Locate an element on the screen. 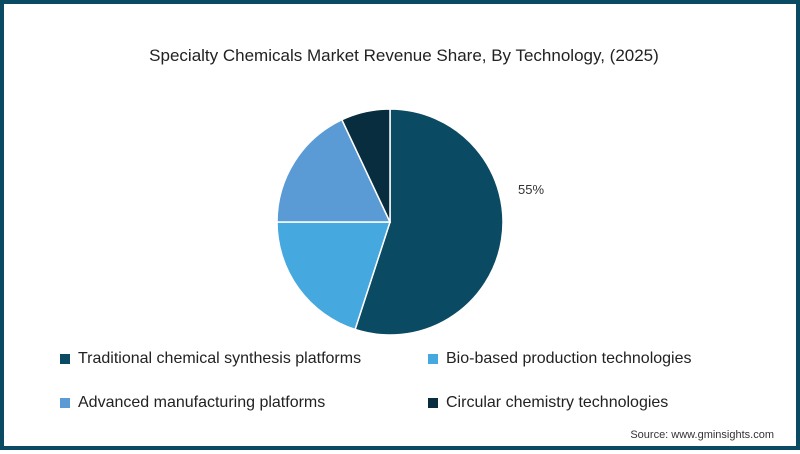  source-note: Source: www.gminsights.com is located at coordinates (702, 435).